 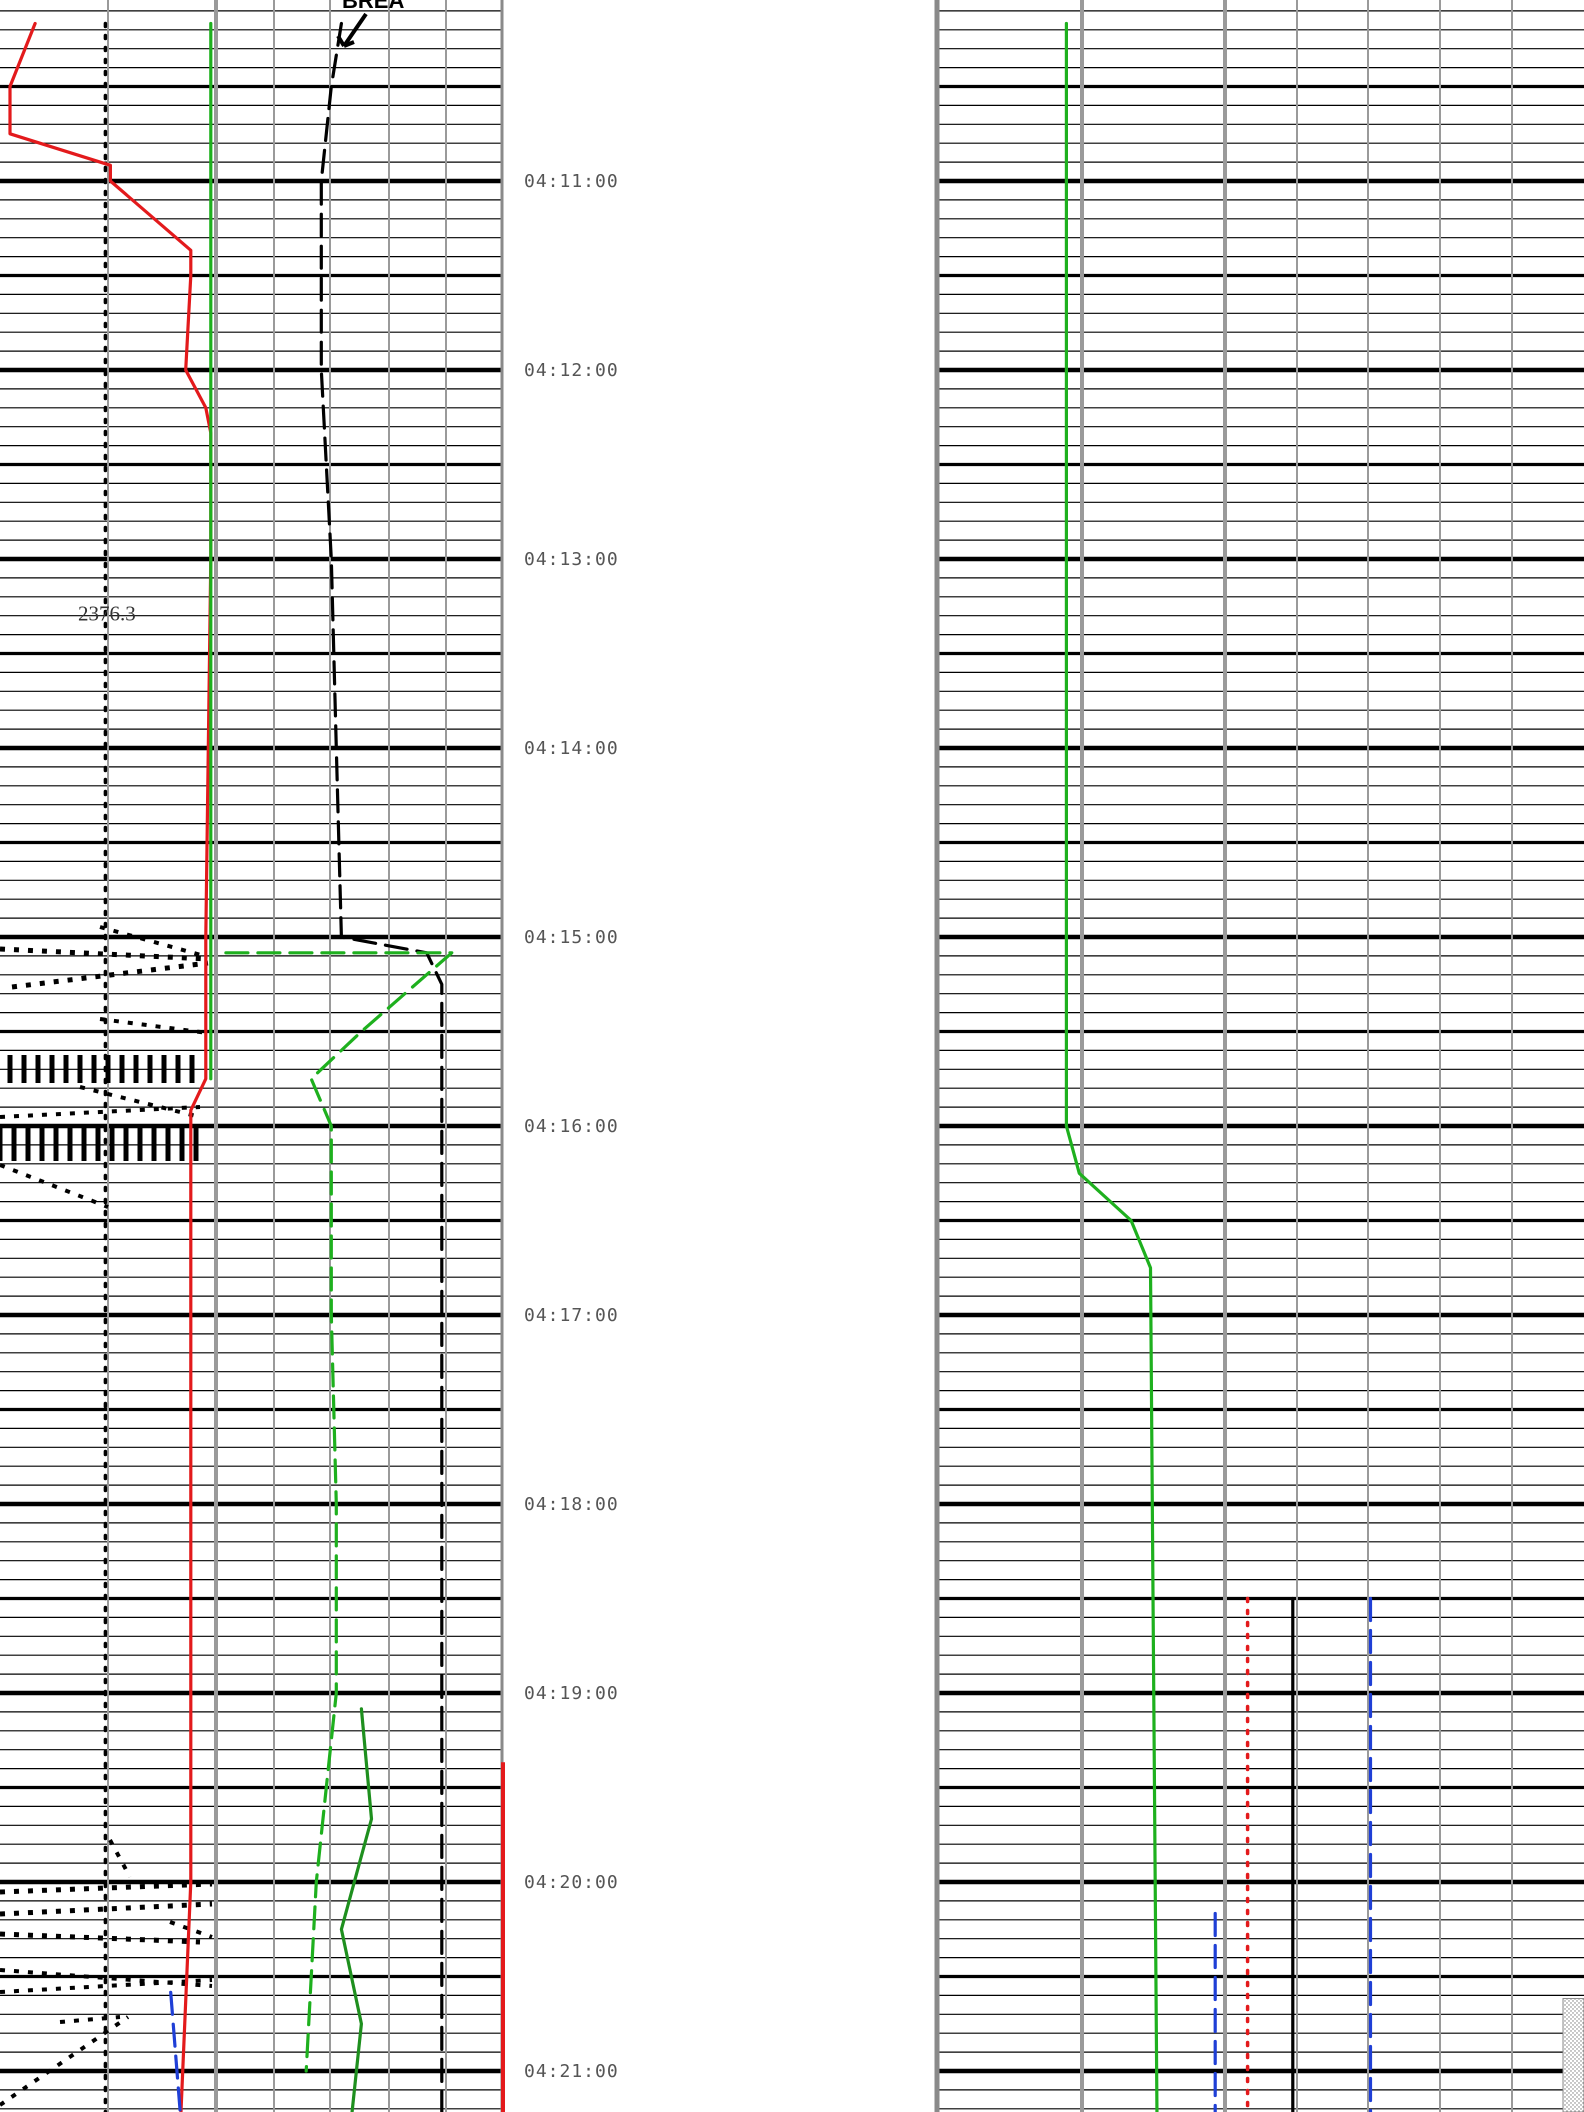 I want to click on time-tick-label: 04:11:00, so click(x=571, y=181).